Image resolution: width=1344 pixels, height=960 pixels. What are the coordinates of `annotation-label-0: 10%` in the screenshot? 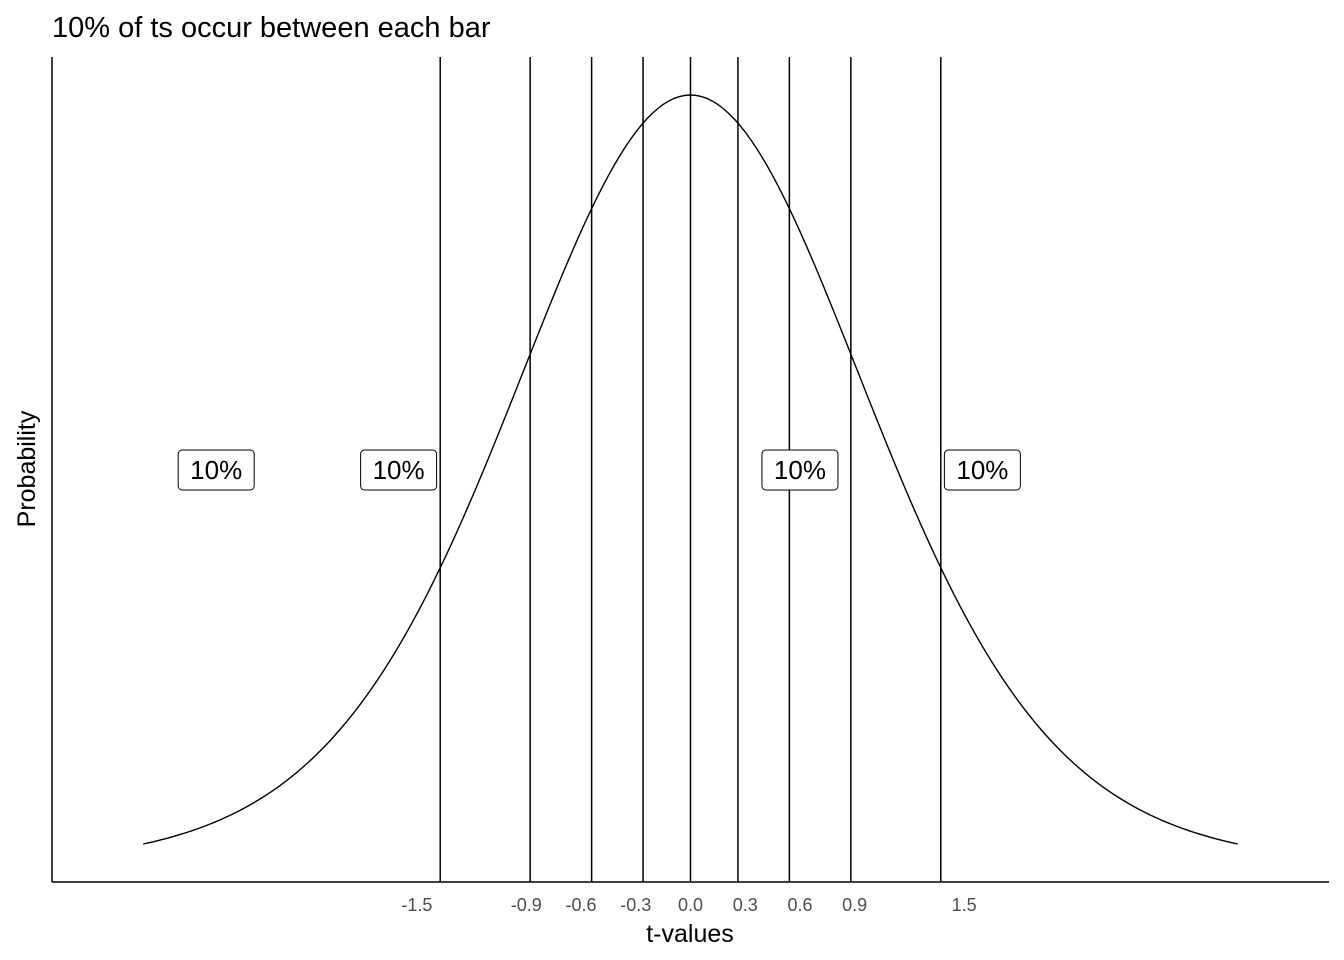 It's located at (216, 470).